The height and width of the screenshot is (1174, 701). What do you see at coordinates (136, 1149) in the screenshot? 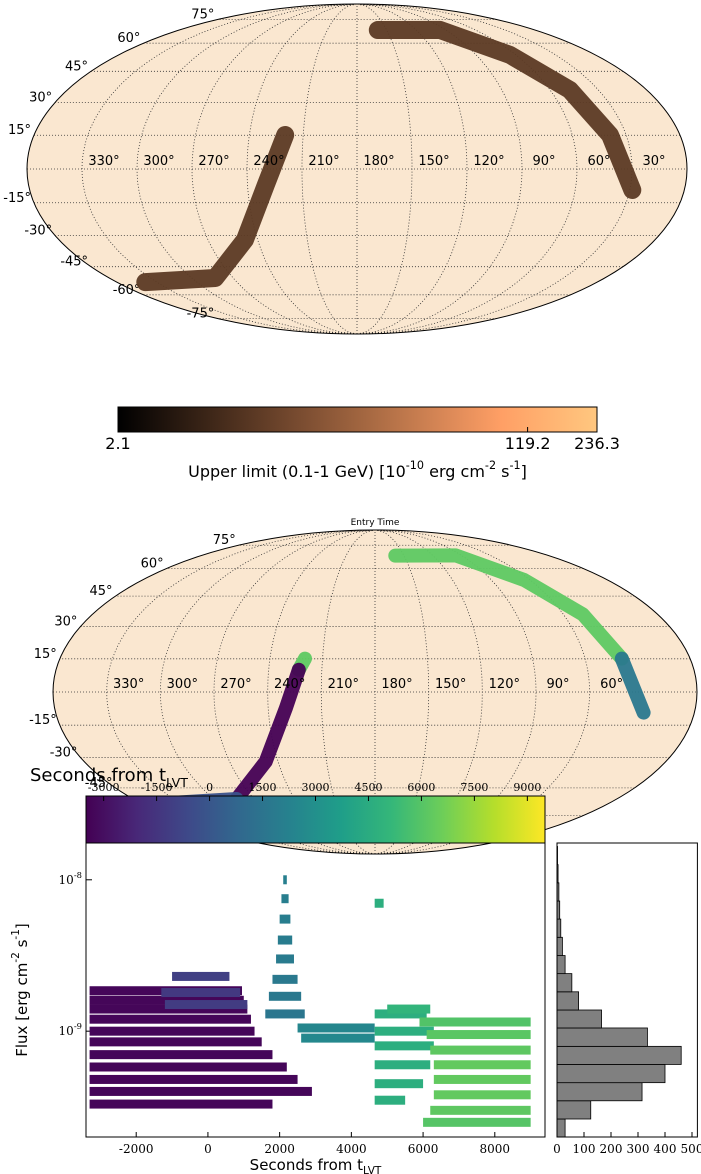
I see `x-tick-label: -2000` at bounding box center [136, 1149].